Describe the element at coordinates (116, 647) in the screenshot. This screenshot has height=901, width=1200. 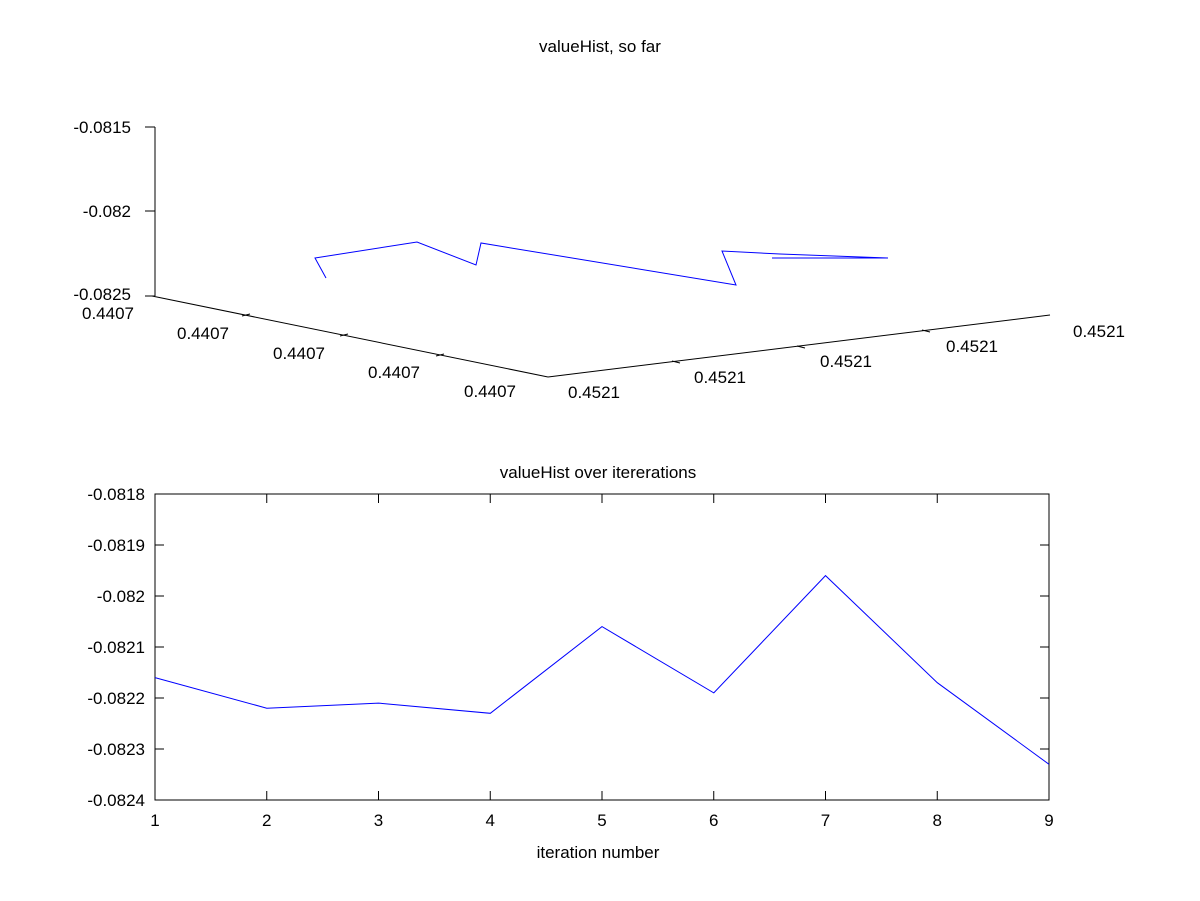
I see `y-tick-label: -0.0821` at that location.